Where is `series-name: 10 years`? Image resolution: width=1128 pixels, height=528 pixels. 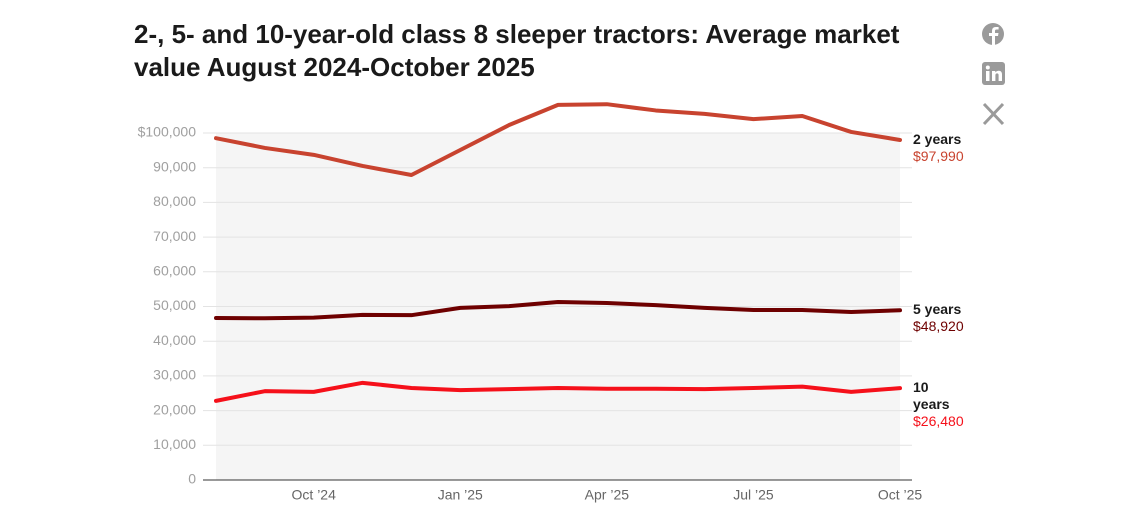 series-name: 10 years is located at coordinates (931, 396).